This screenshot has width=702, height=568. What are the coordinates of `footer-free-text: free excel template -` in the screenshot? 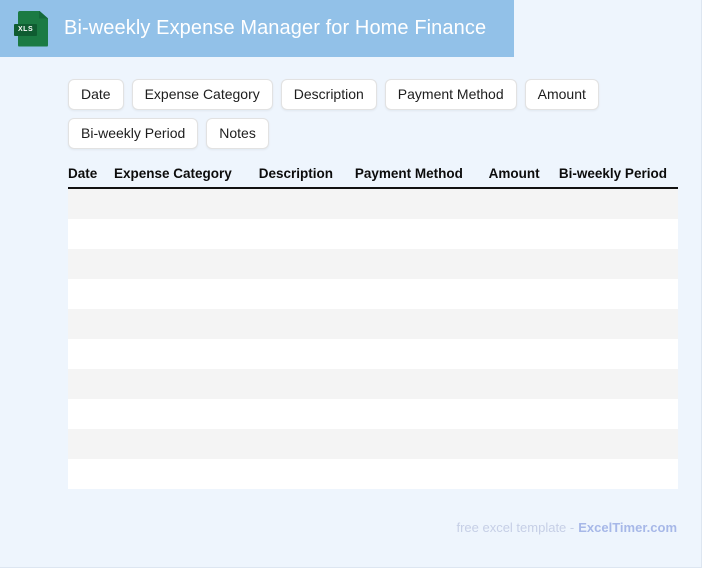 It's located at (515, 527).